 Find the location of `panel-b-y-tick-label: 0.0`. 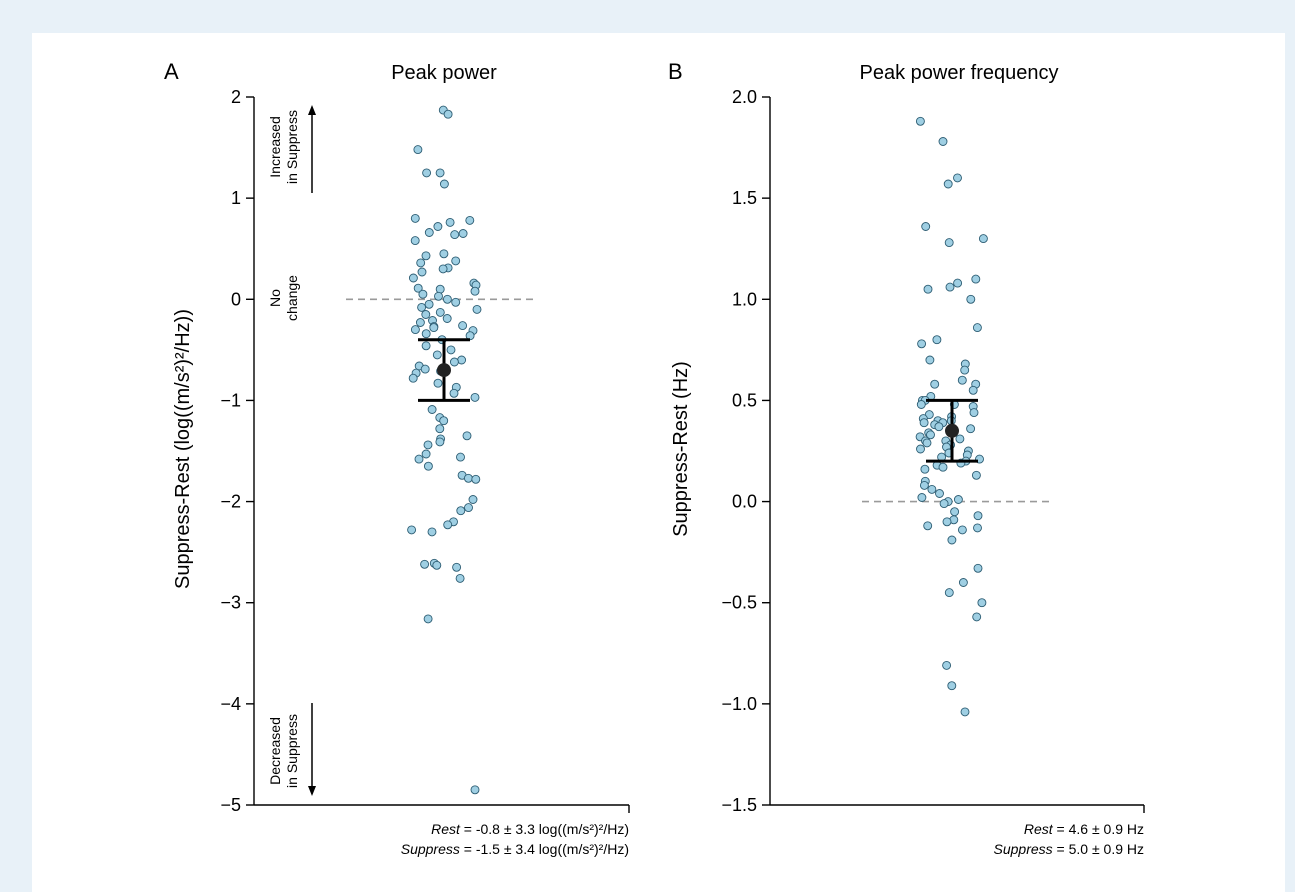

panel-b-y-tick-label: 0.0 is located at coordinates (744, 502).